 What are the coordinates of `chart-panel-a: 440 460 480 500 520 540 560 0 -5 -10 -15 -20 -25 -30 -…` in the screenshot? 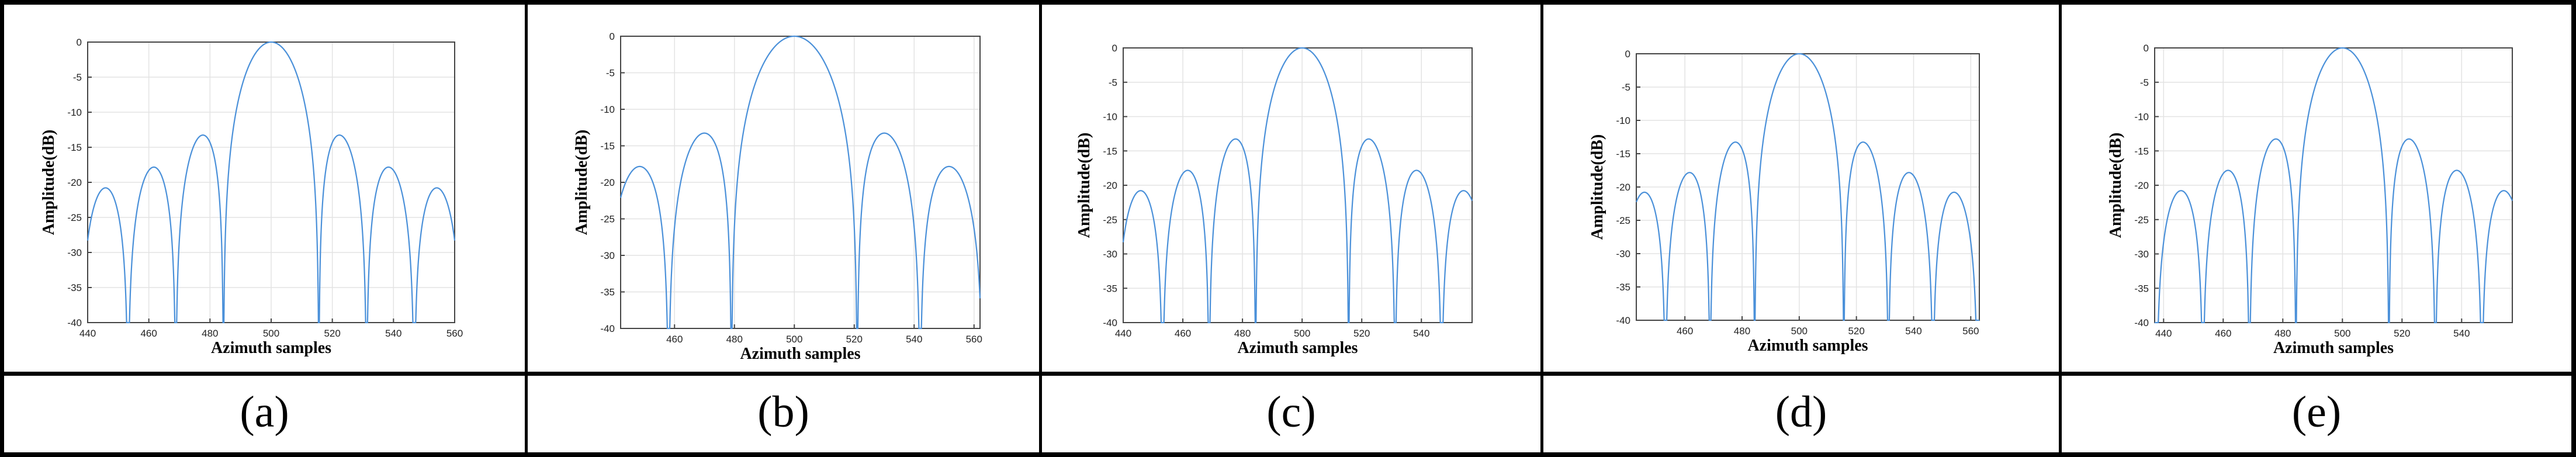 It's located at (252, 197).